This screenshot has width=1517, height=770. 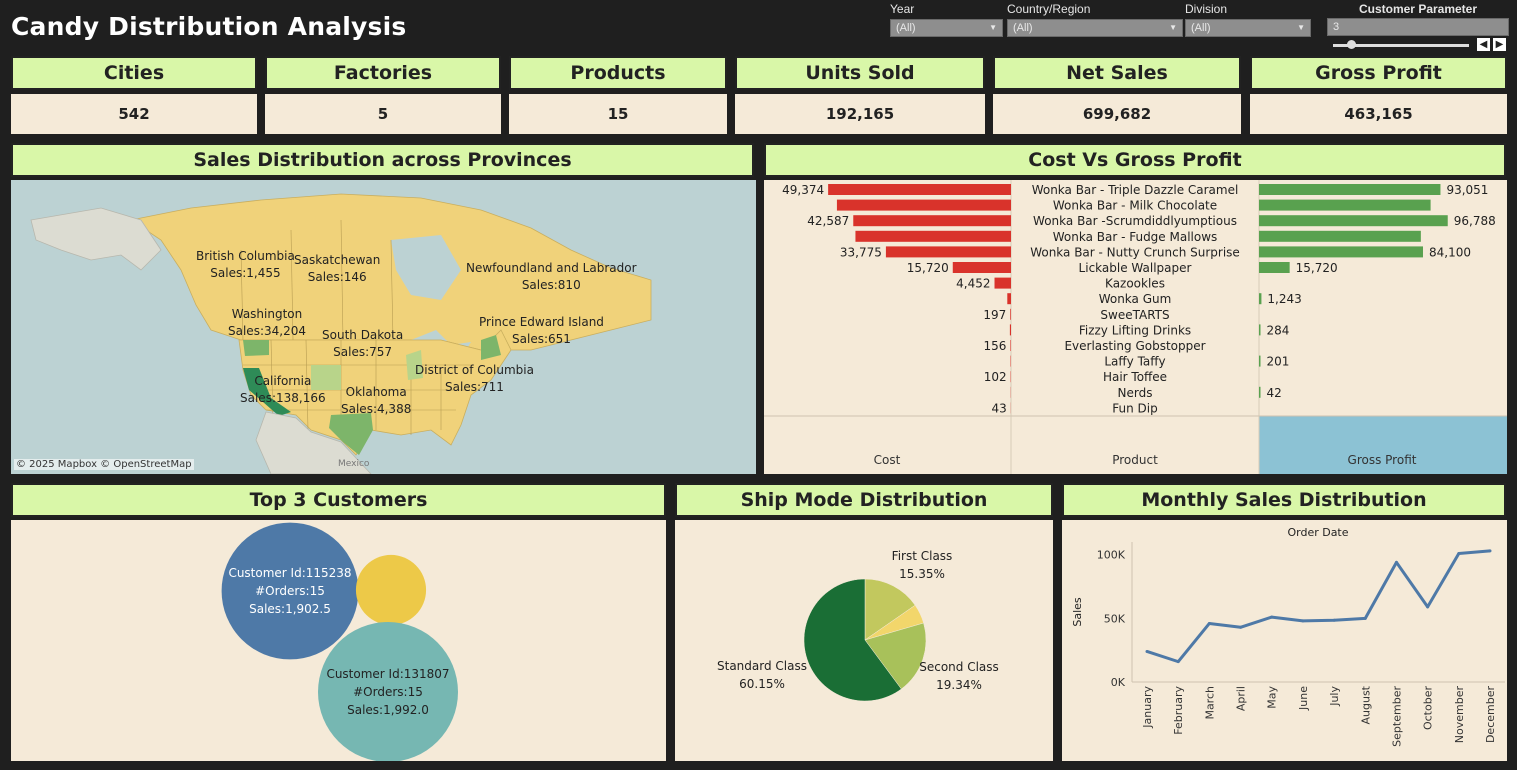 I want to click on map-label: South Dakota Sales:757, so click(x=362, y=344).